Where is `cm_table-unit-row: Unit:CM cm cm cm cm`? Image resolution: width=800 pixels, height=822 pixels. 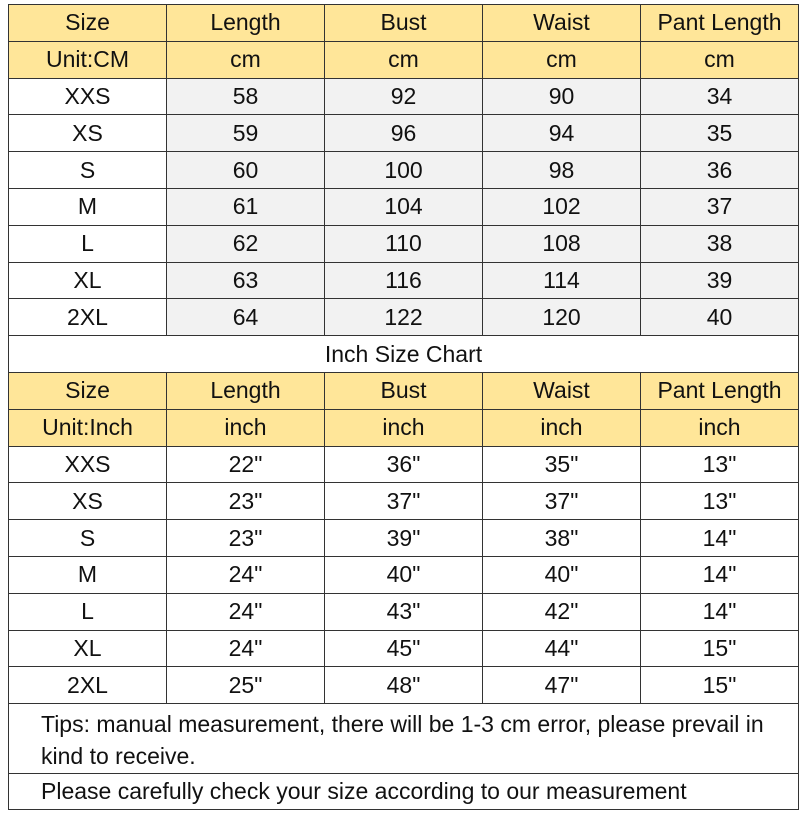 cm_table-unit-row: Unit:CM cm cm cm cm is located at coordinates (403, 59).